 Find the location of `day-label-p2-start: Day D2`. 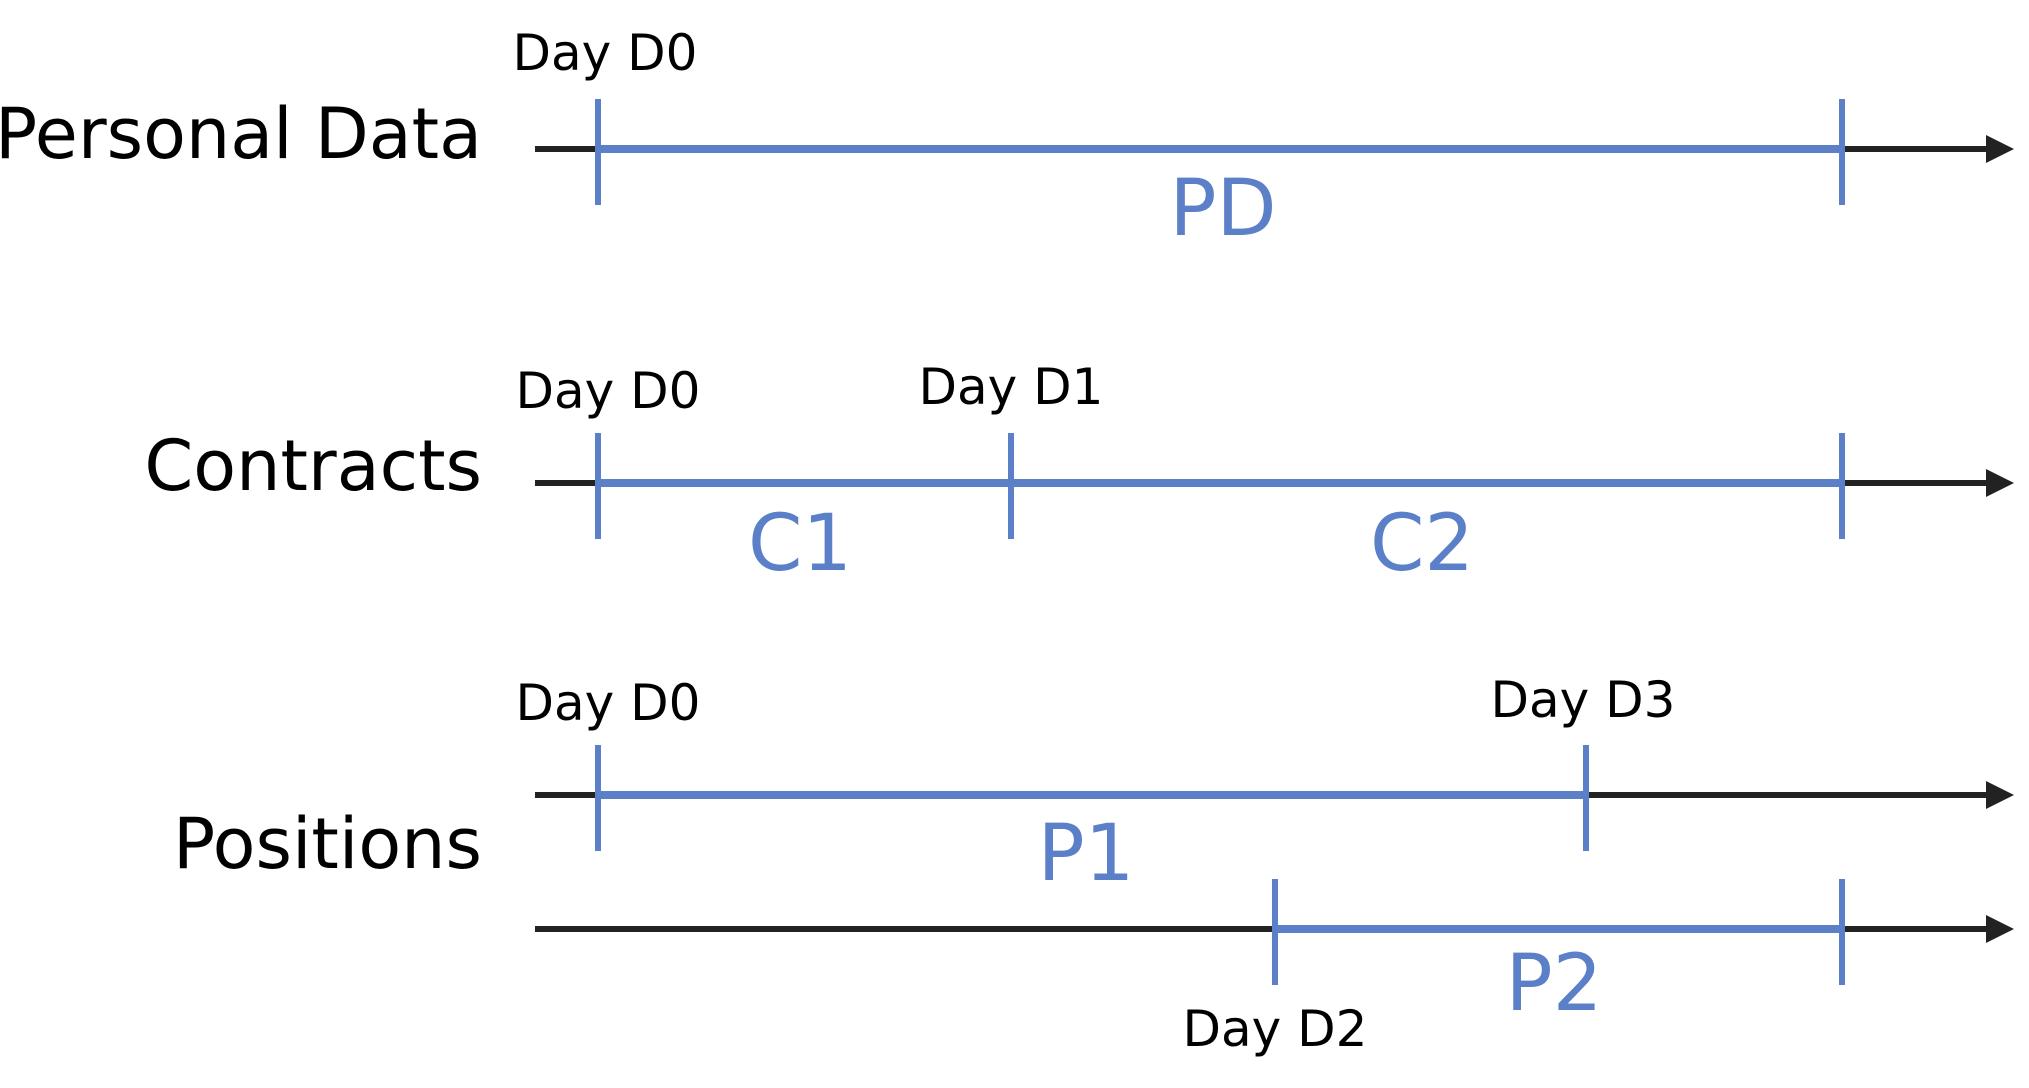

day-label-p2-start: Day D2 is located at coordinates (1275, 1029).